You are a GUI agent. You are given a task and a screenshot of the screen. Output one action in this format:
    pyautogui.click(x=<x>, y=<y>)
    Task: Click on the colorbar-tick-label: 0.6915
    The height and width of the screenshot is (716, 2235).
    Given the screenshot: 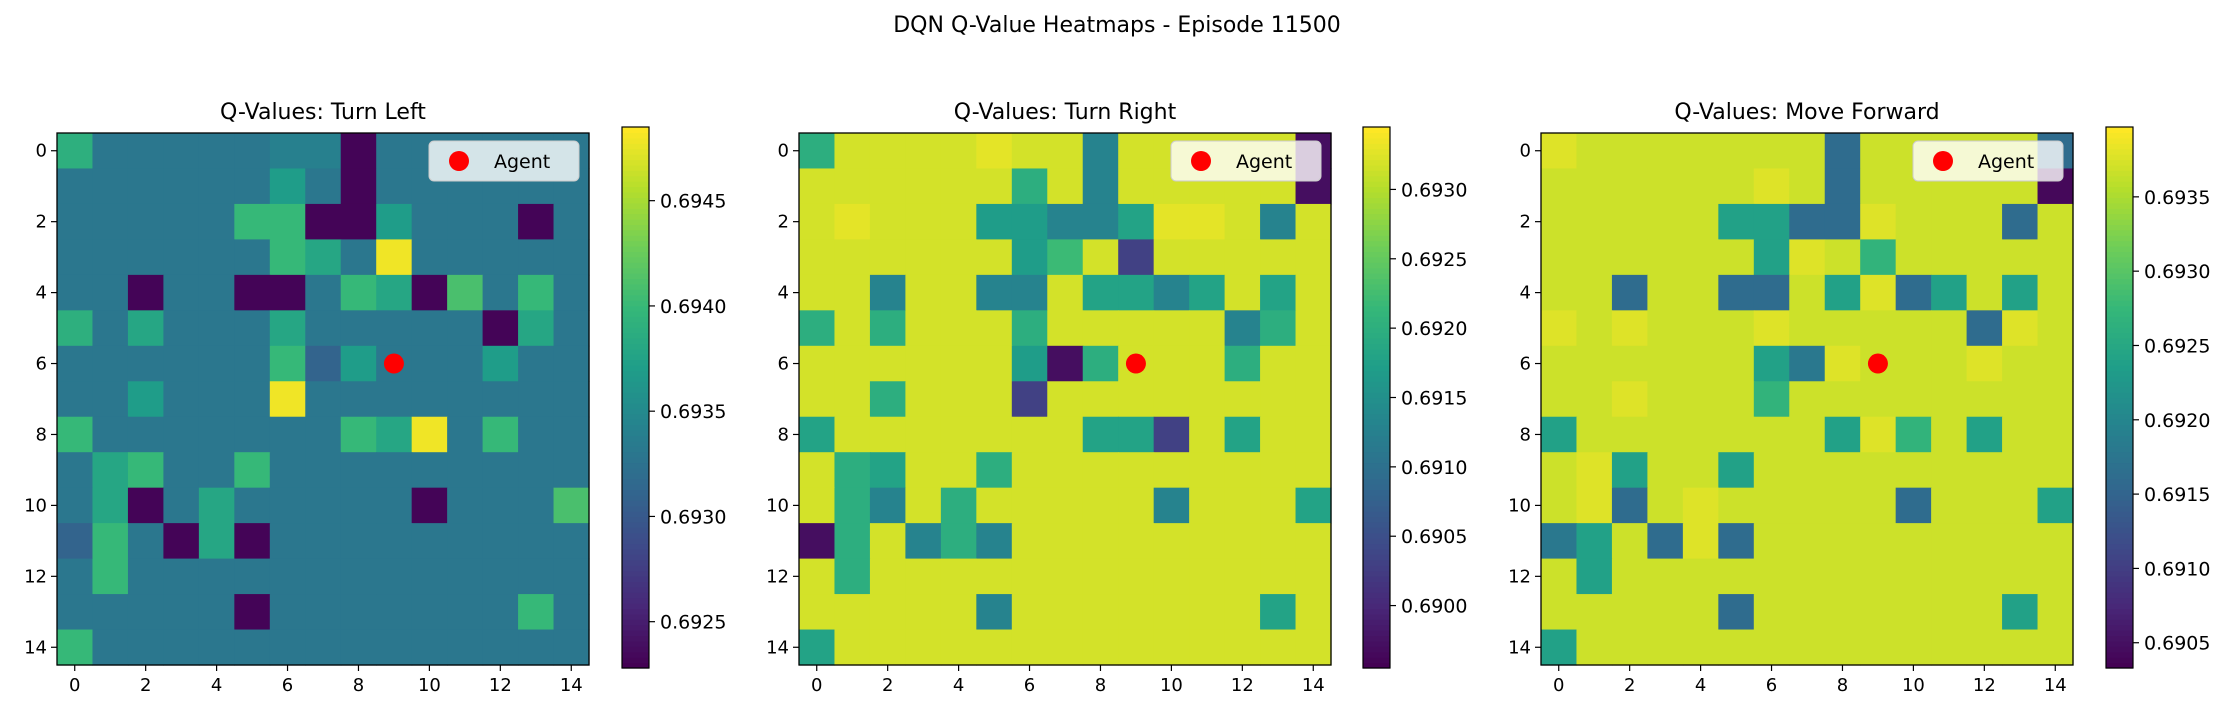 What is the action you would take?
    pyautogui.click(x=2177, y=495)
    